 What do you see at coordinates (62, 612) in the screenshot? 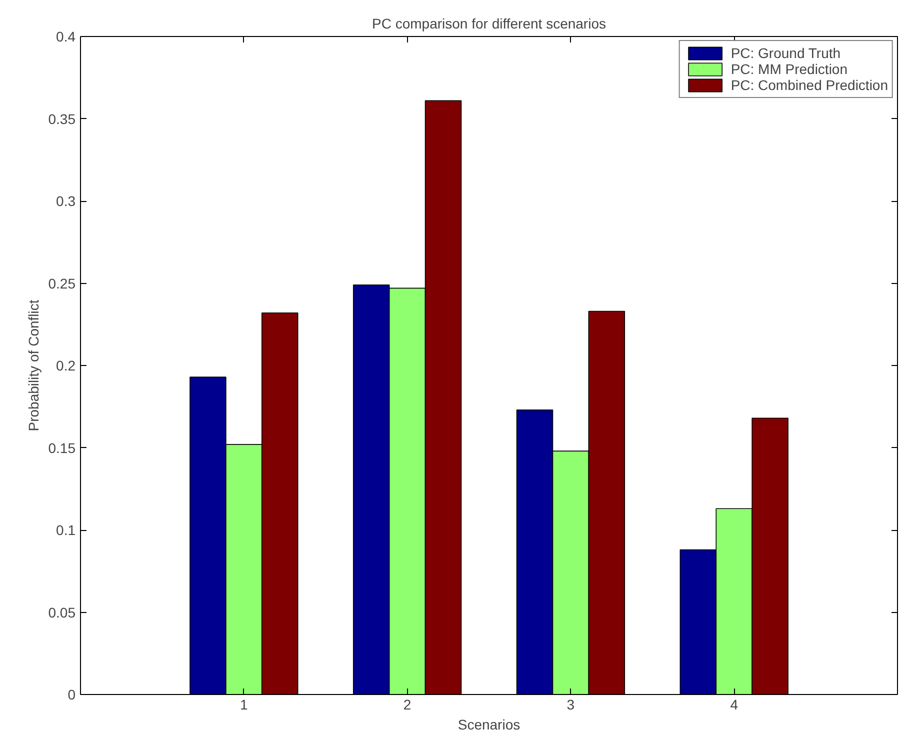
I see `y-tick-label: 0.05` at bounding box center [62, 612].